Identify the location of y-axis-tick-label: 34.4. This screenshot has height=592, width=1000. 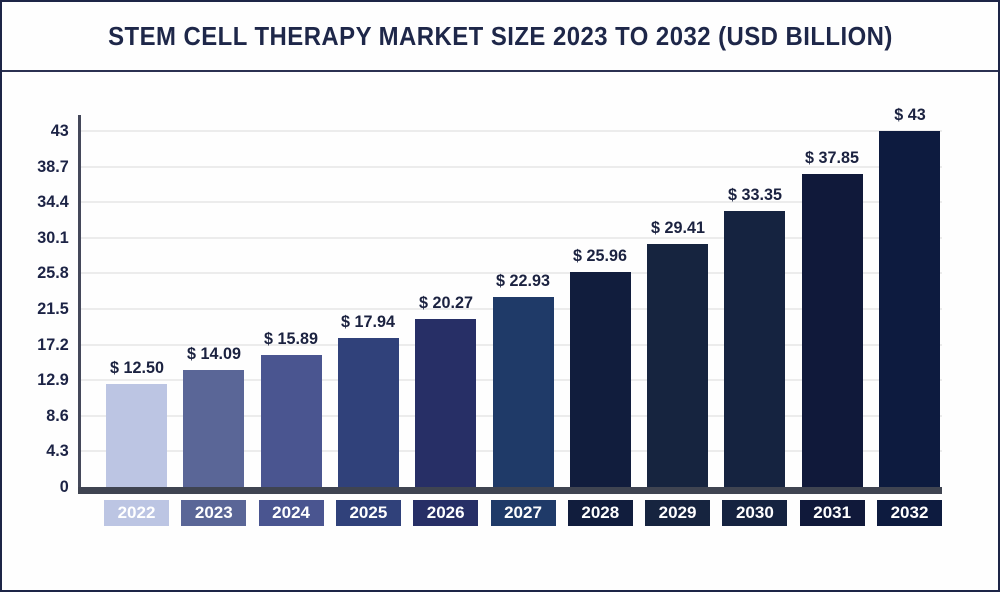
(53, 202).